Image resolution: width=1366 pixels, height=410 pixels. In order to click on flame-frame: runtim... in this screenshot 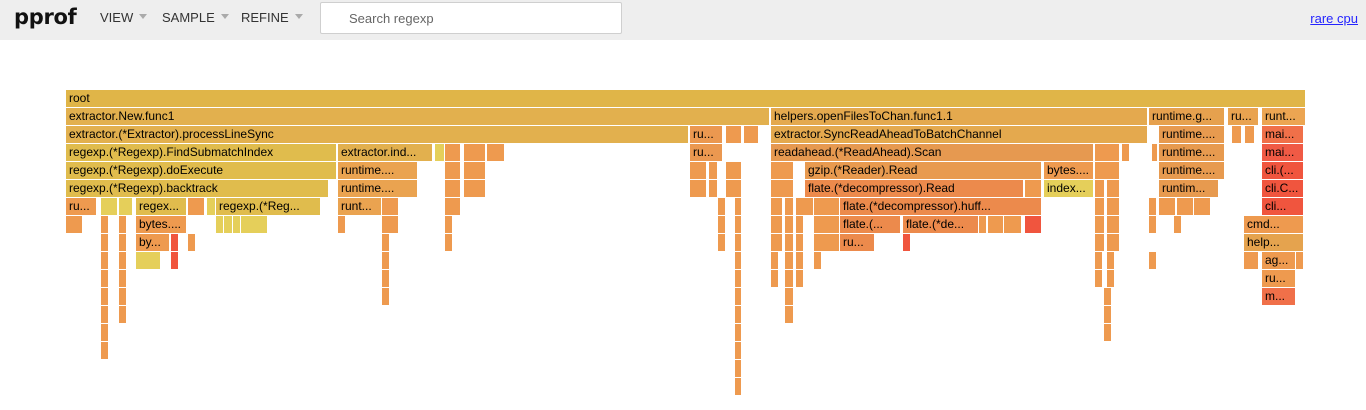, I will do `click(1188, 188)`.